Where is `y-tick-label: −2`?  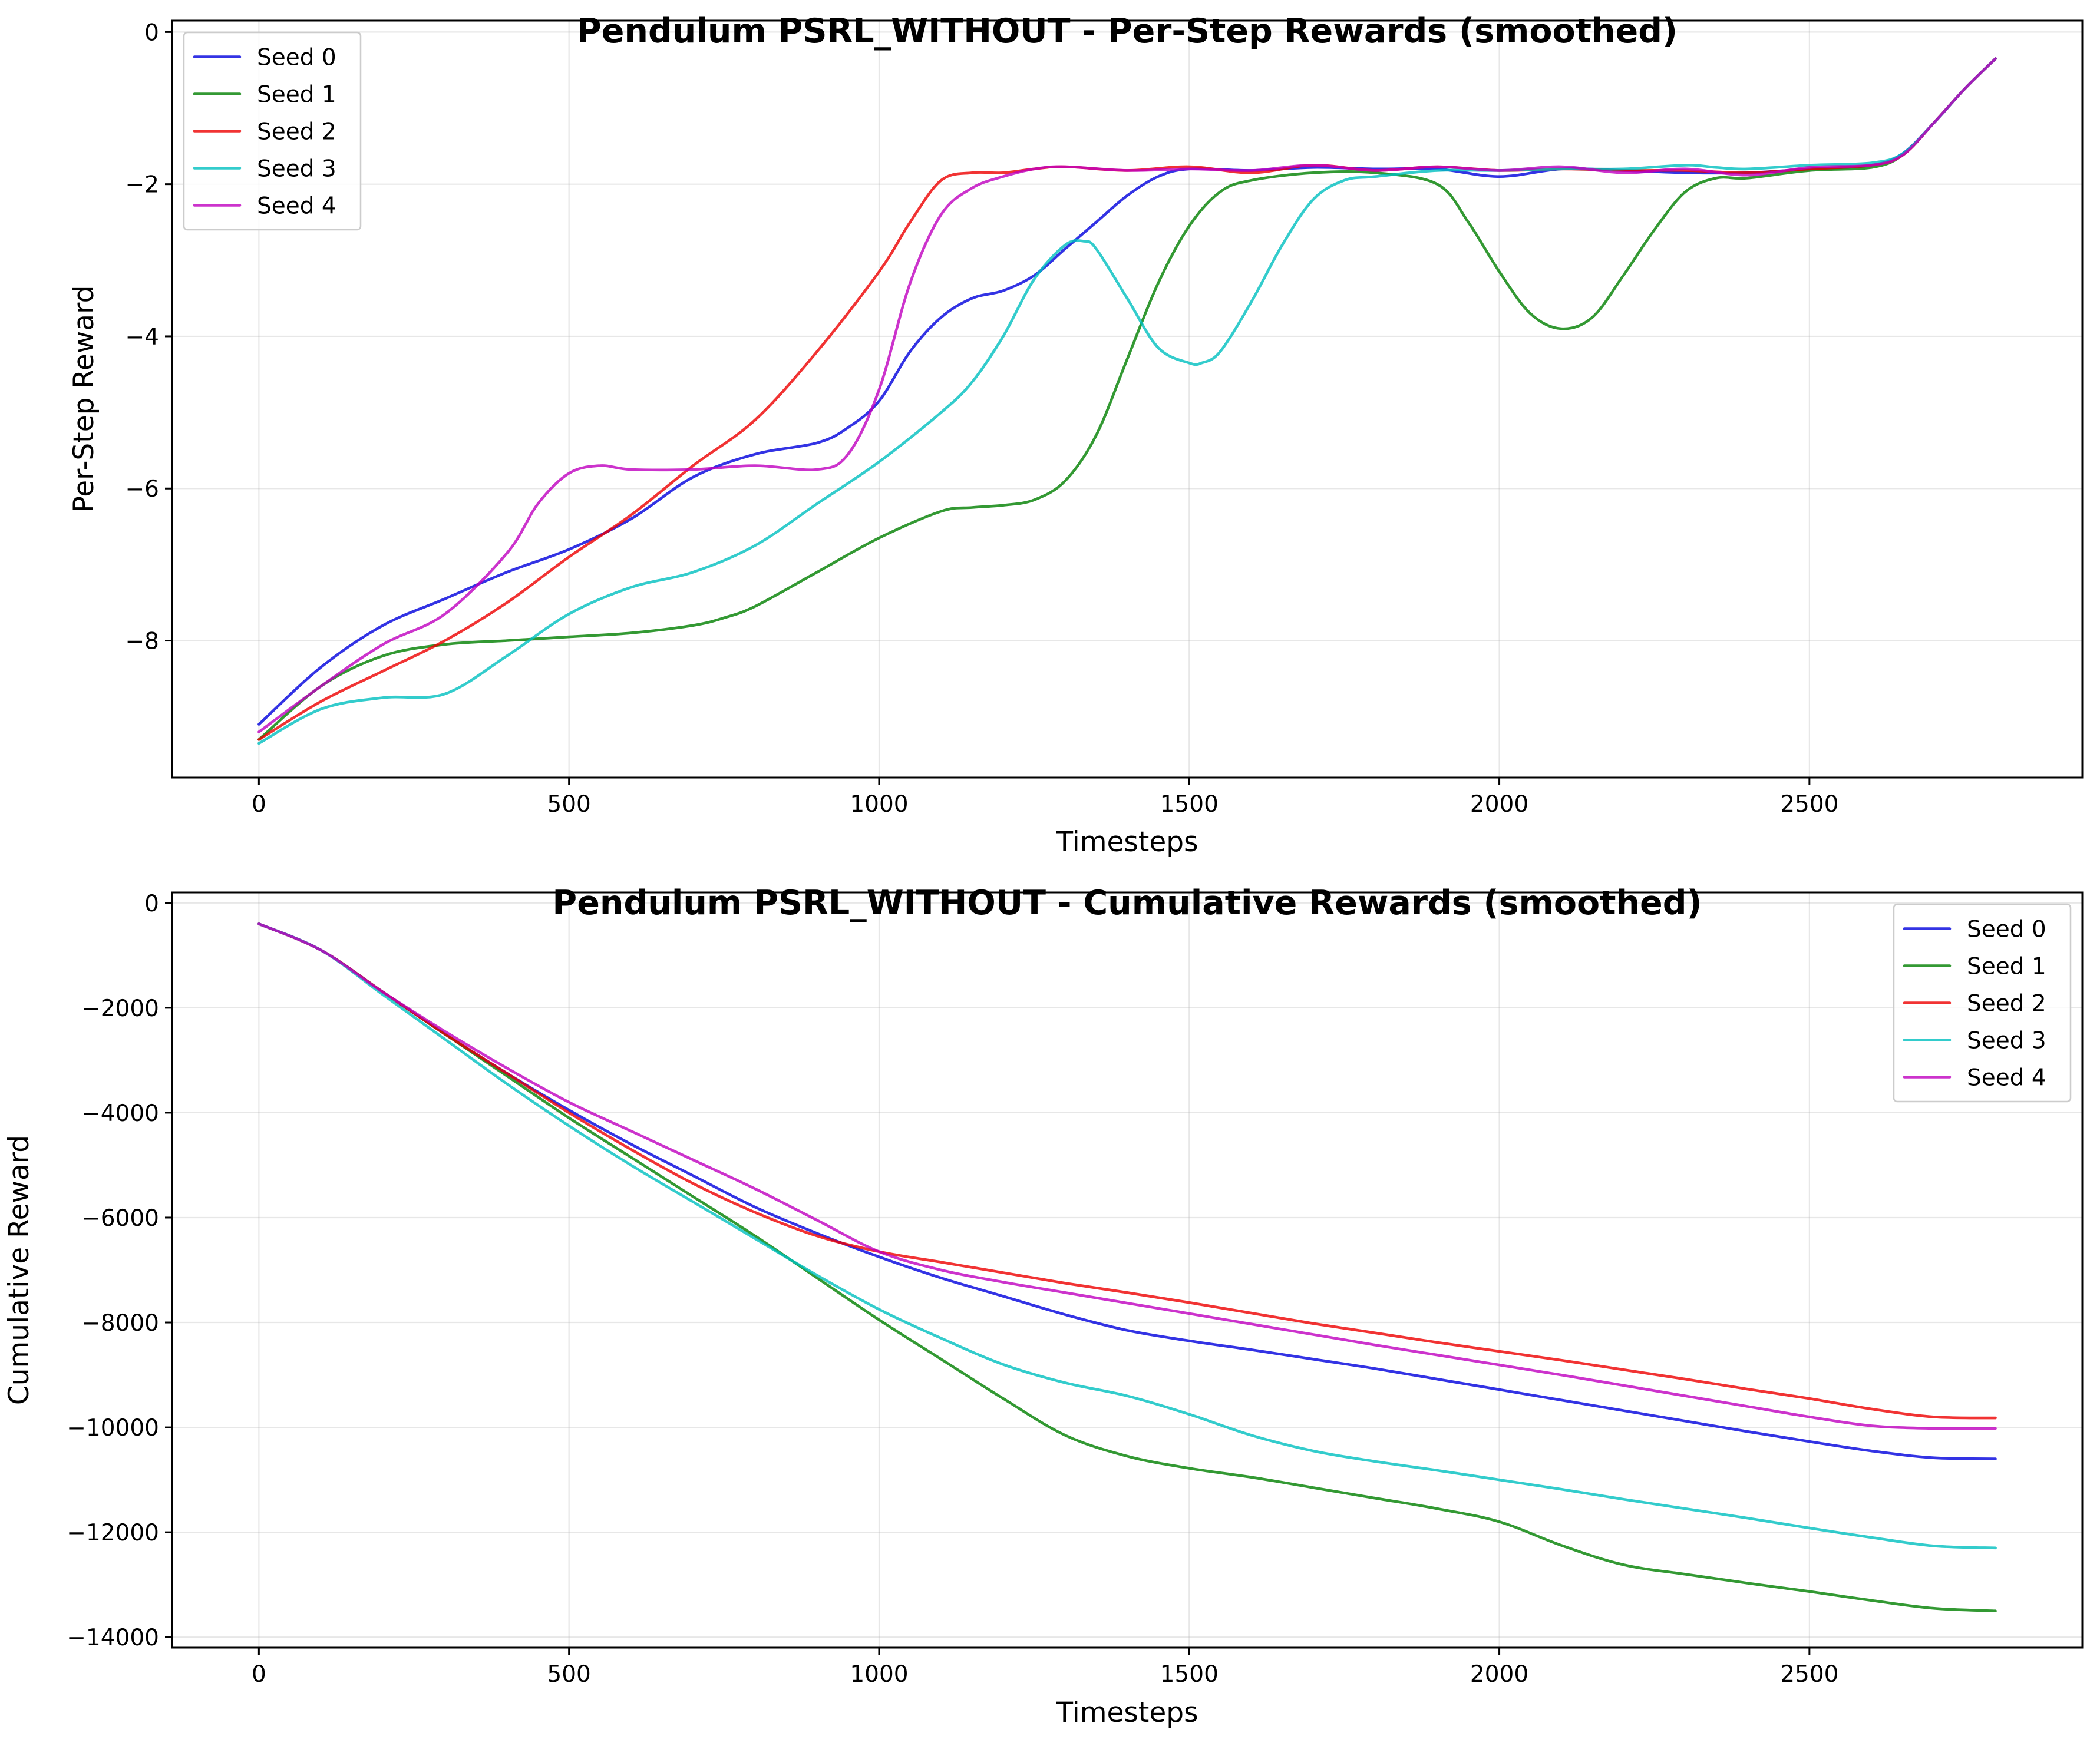 y-tick-label: −2 is located at coordinates (143, 185).